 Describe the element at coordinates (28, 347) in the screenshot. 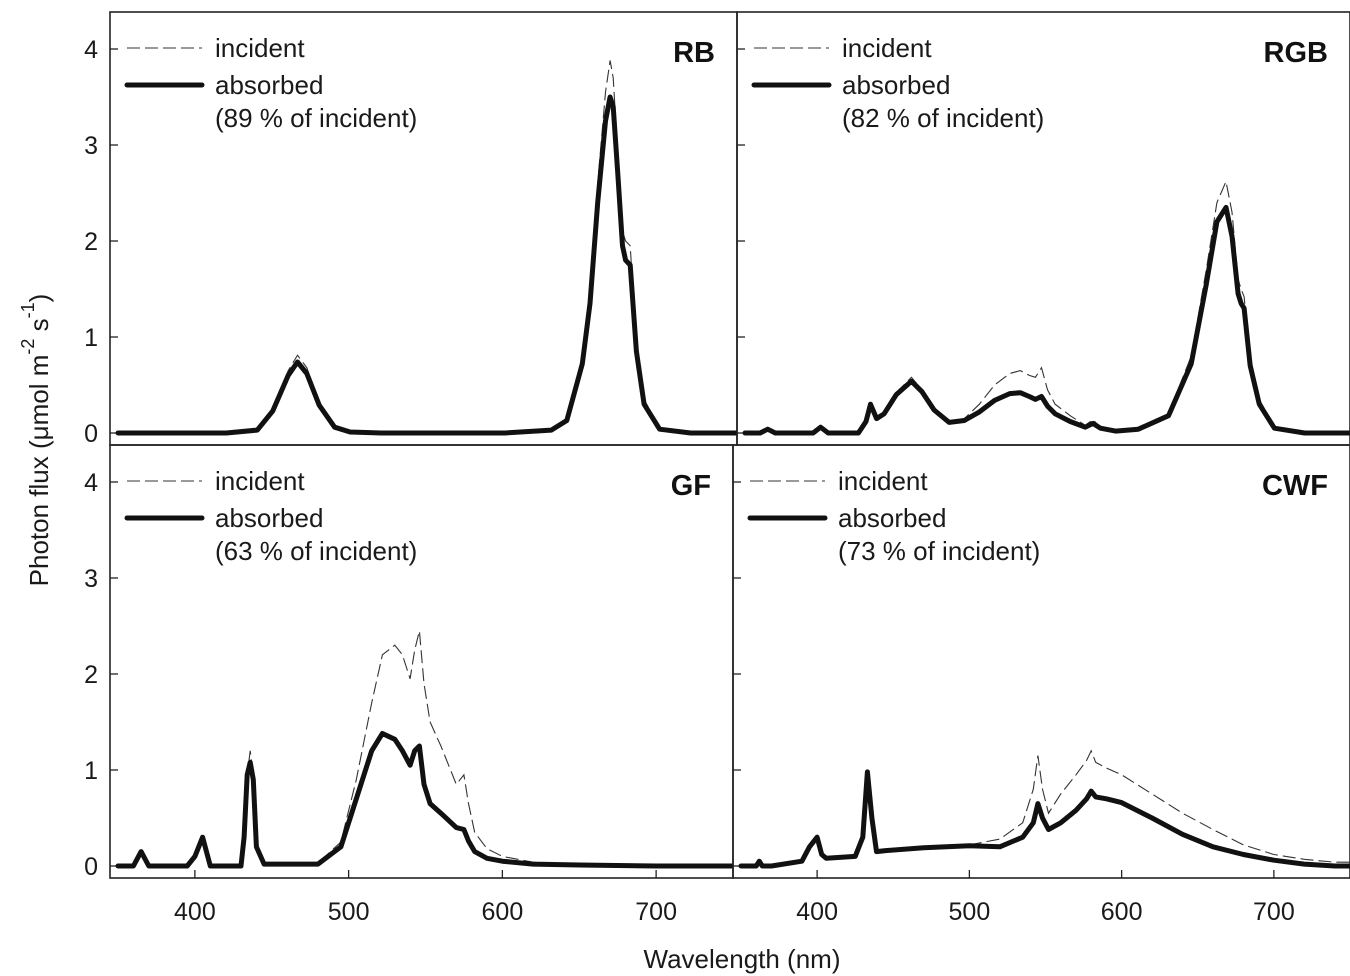

I see `y-axis-label-sup-m: -2` at that location.